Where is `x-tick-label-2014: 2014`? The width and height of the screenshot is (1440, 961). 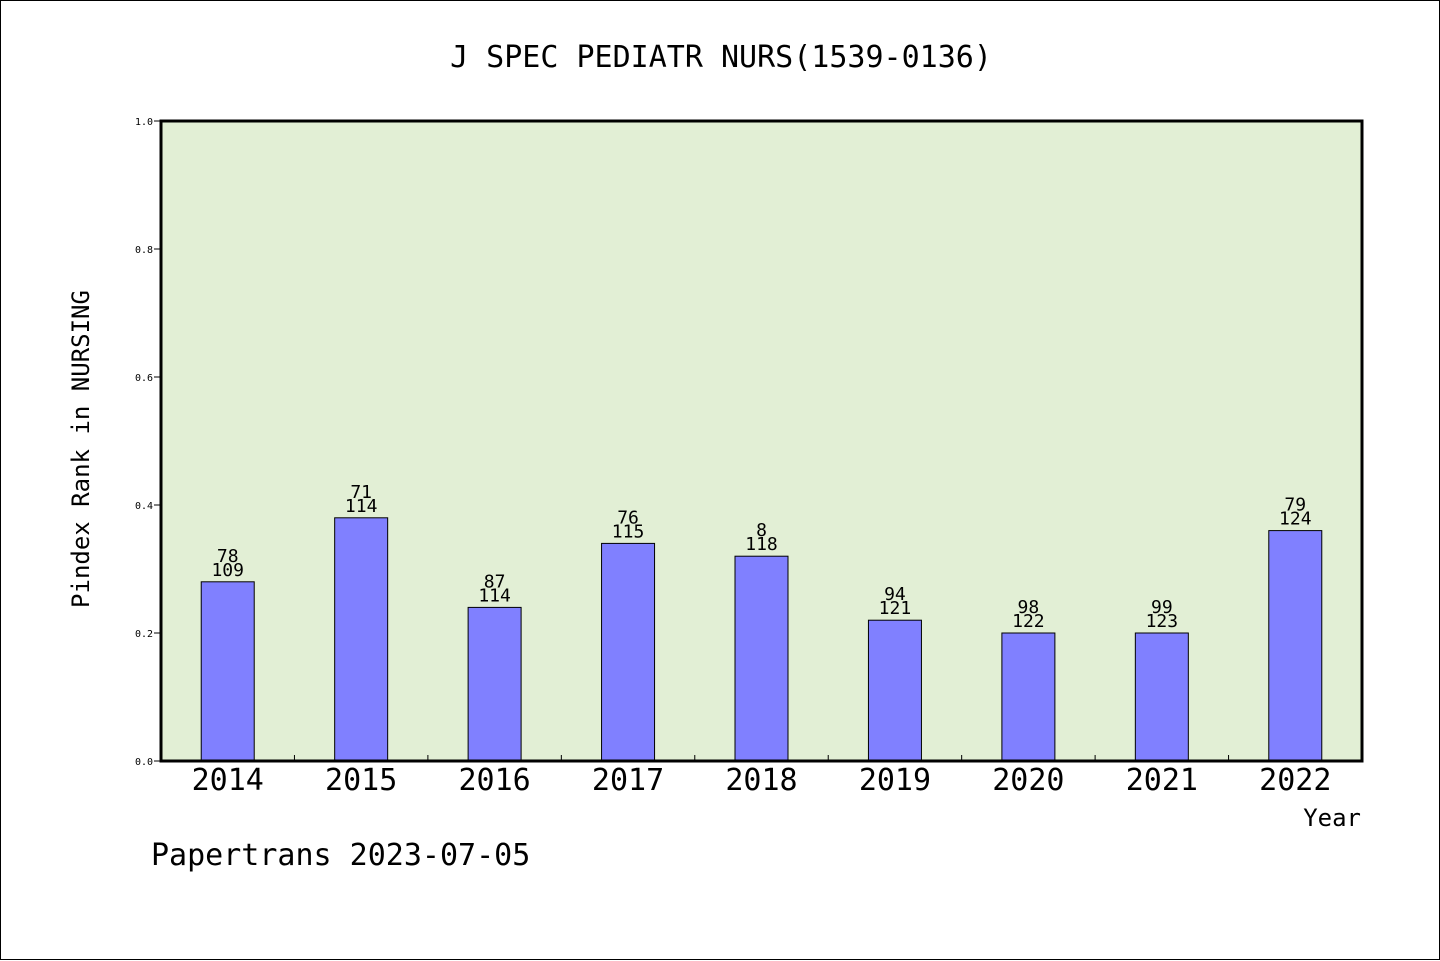
x-tick-label-2014: 2014 is located at coordinates (228, 780).